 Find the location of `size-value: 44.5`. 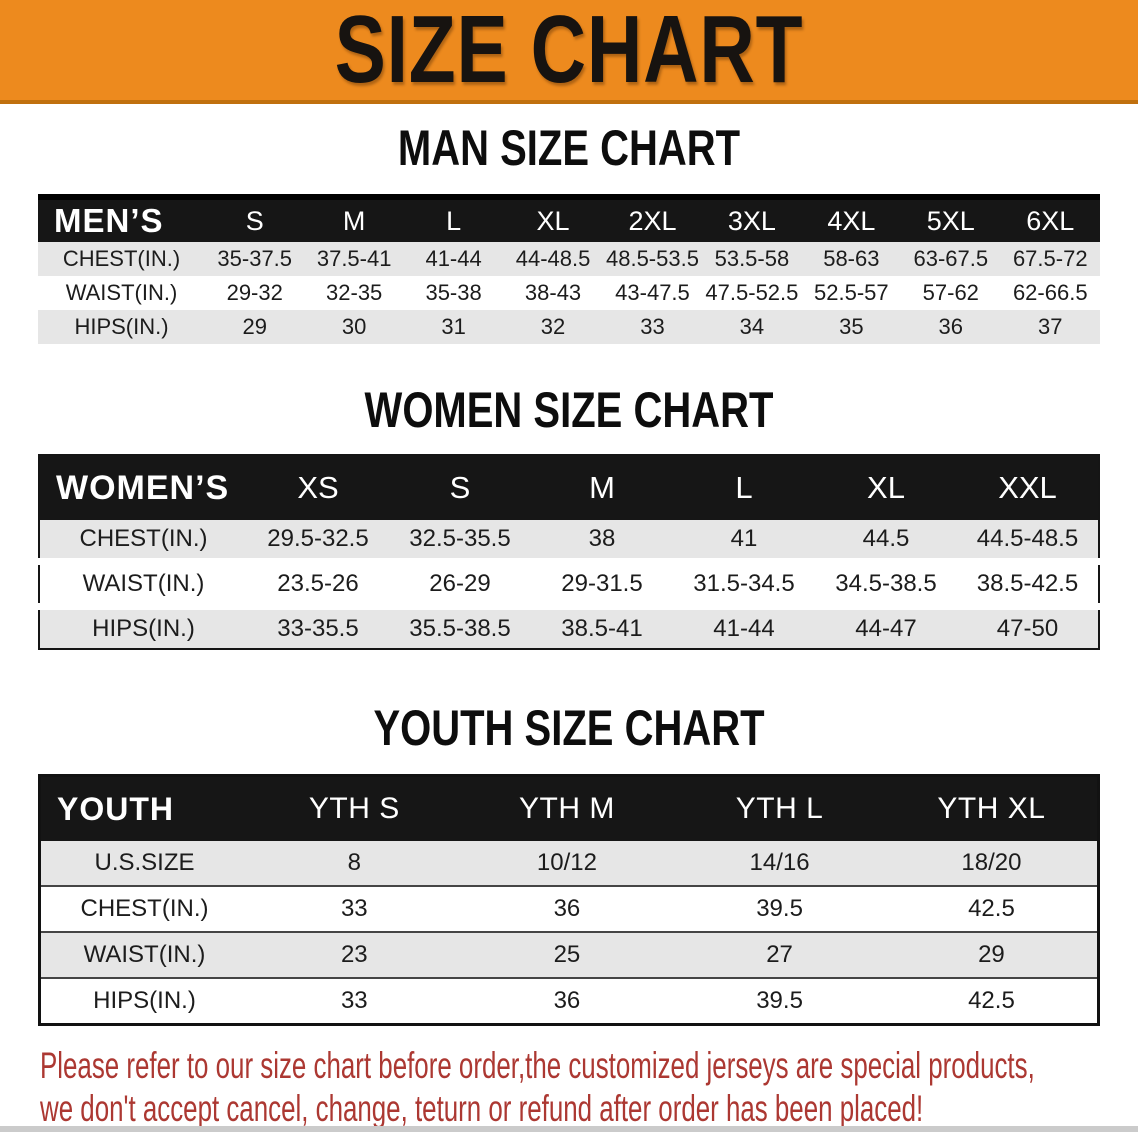

size-value: 44.5 is located at coordinates (886, 538).